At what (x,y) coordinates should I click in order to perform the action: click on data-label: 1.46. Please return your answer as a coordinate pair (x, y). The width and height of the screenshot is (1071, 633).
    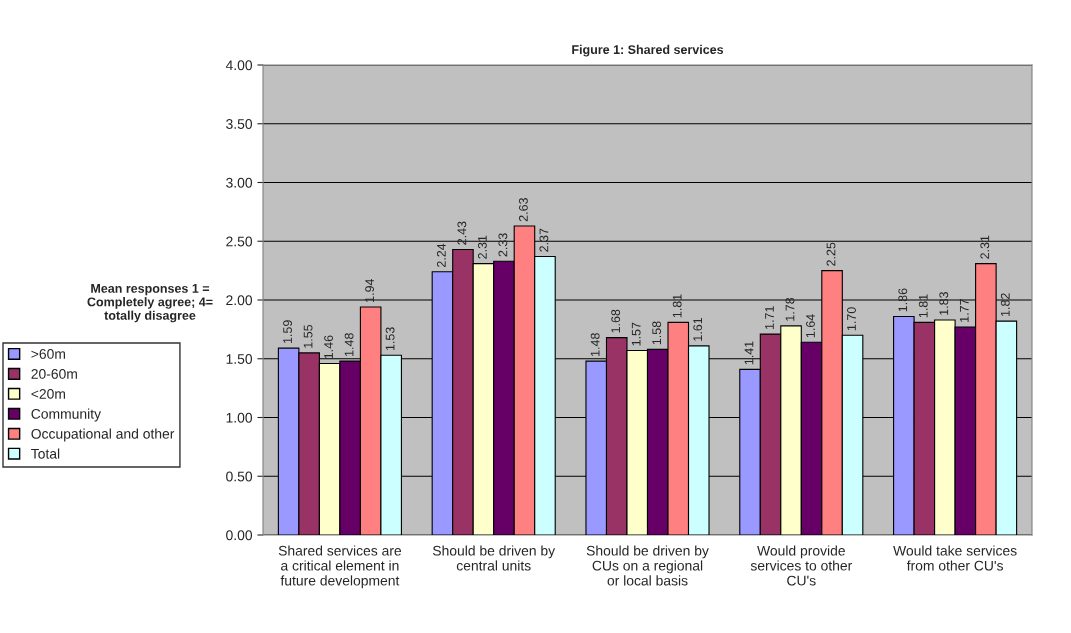
    Looking at the image, I should click on (328, 347).